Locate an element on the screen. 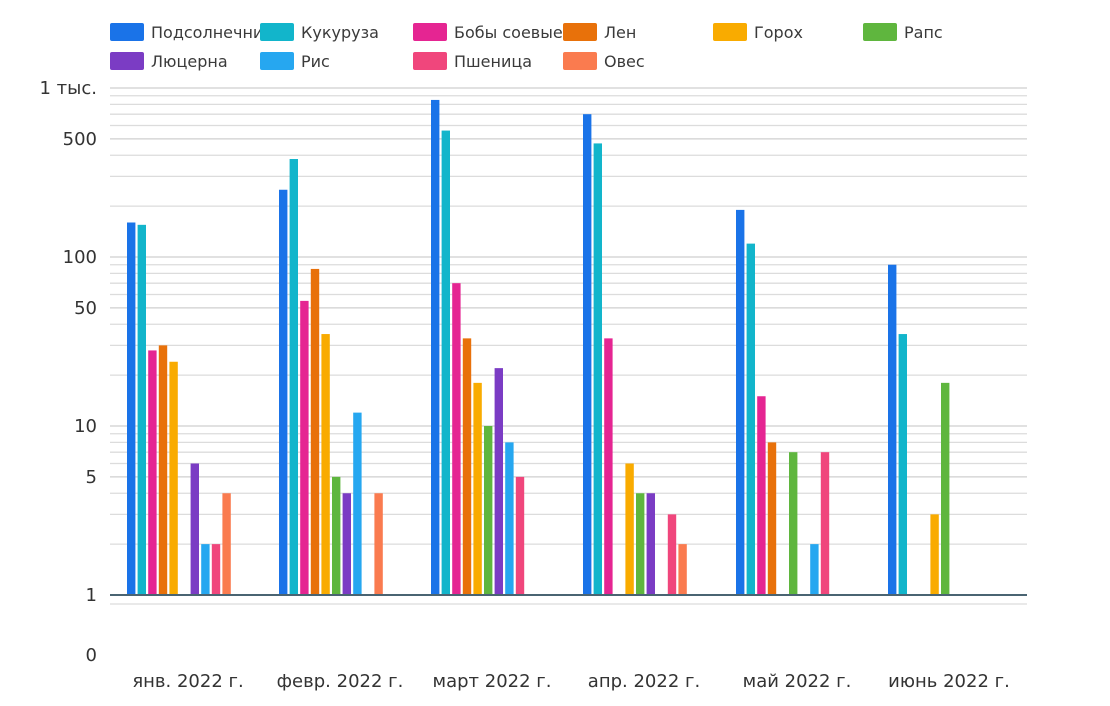  y-tick-label: 1 is located at coordinates (91, 595).